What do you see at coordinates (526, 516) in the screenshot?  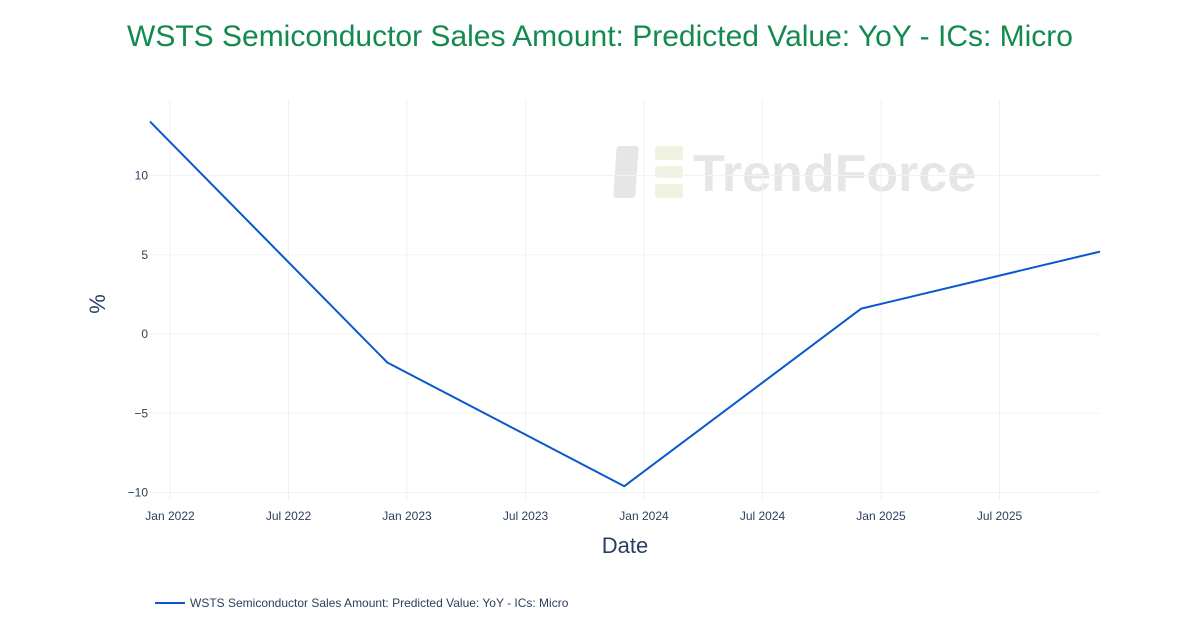 I see `x-tick-label: Jul 2023` at bounding box center [526, 516].